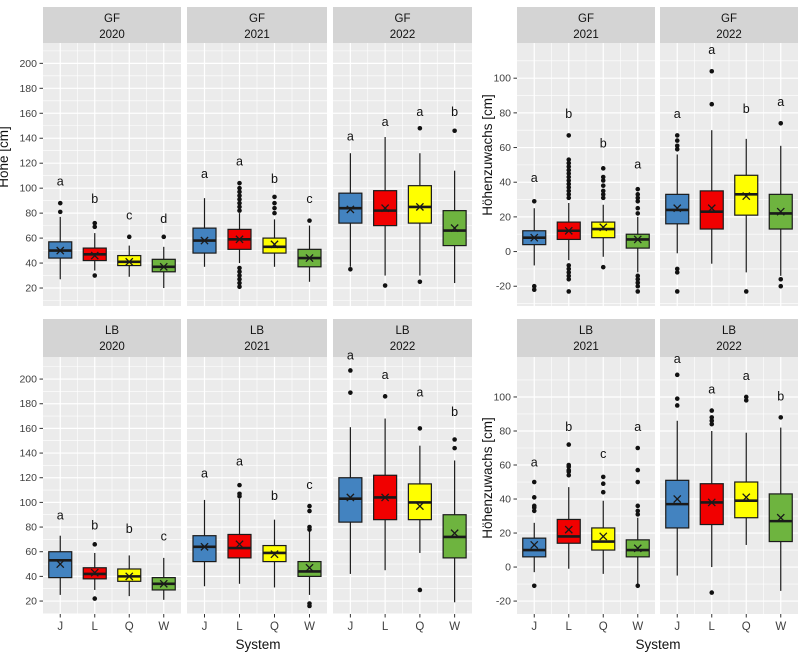 The image size is (800, 655). Describe the element at coordinates (534, 522) in the screenshot. I see `box-LB-2021-J: a` at that location.